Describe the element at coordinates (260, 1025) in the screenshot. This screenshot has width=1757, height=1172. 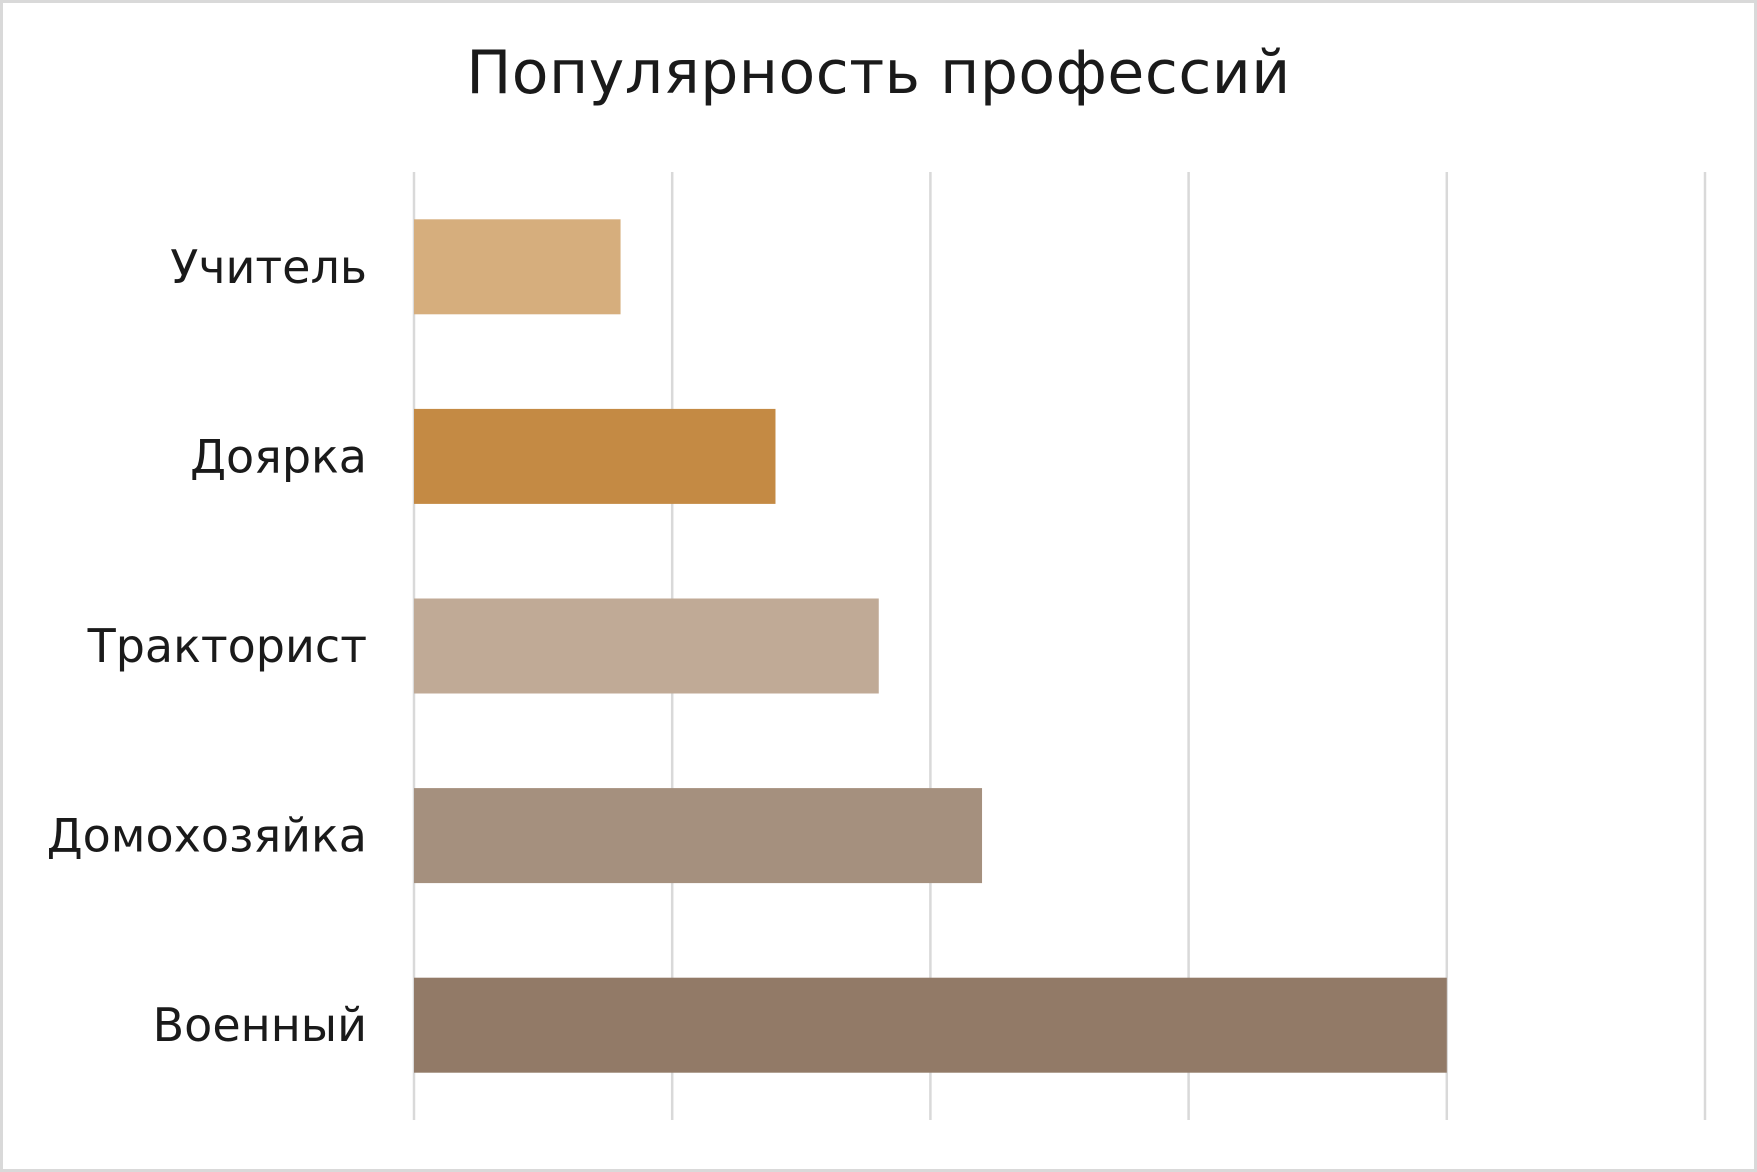
I see `category-label: Военный` at that location.